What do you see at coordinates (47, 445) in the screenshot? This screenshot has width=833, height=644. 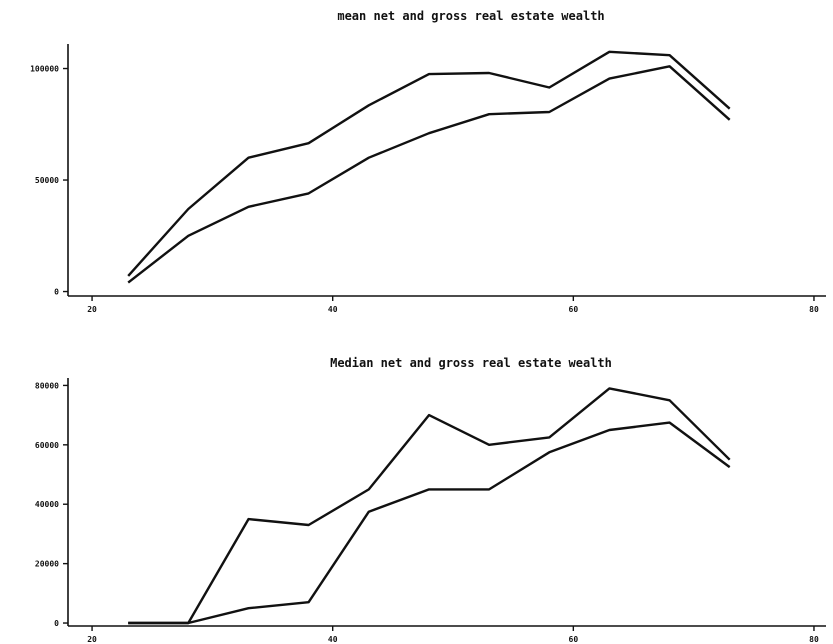 I see `y-tick-label: 60000` at bounding box center [47, 445].